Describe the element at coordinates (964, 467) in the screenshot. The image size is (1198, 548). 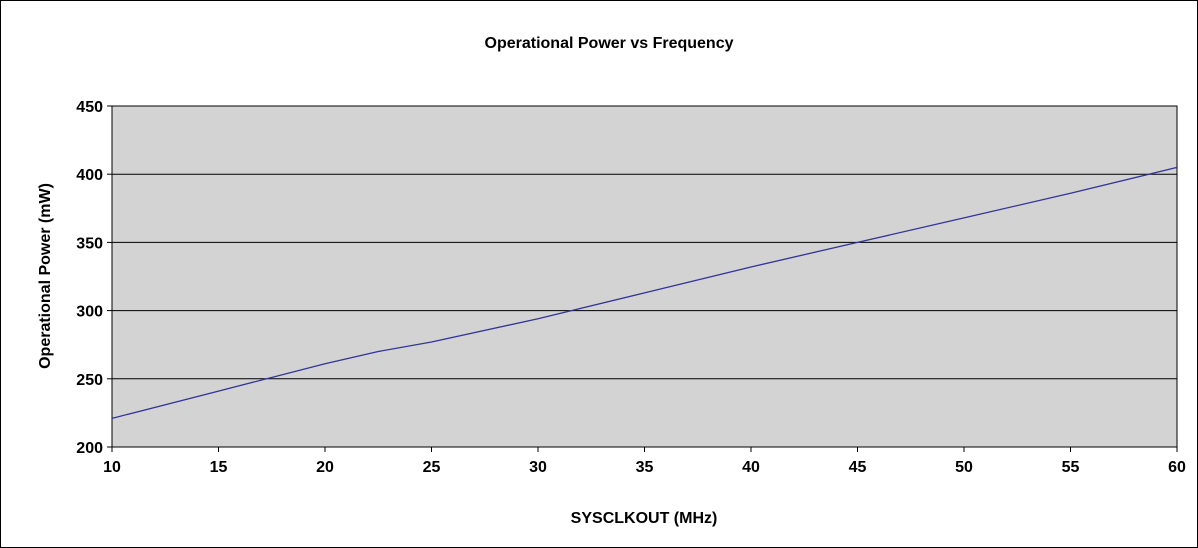
I see `x-tick-label-50: 50` at that location.